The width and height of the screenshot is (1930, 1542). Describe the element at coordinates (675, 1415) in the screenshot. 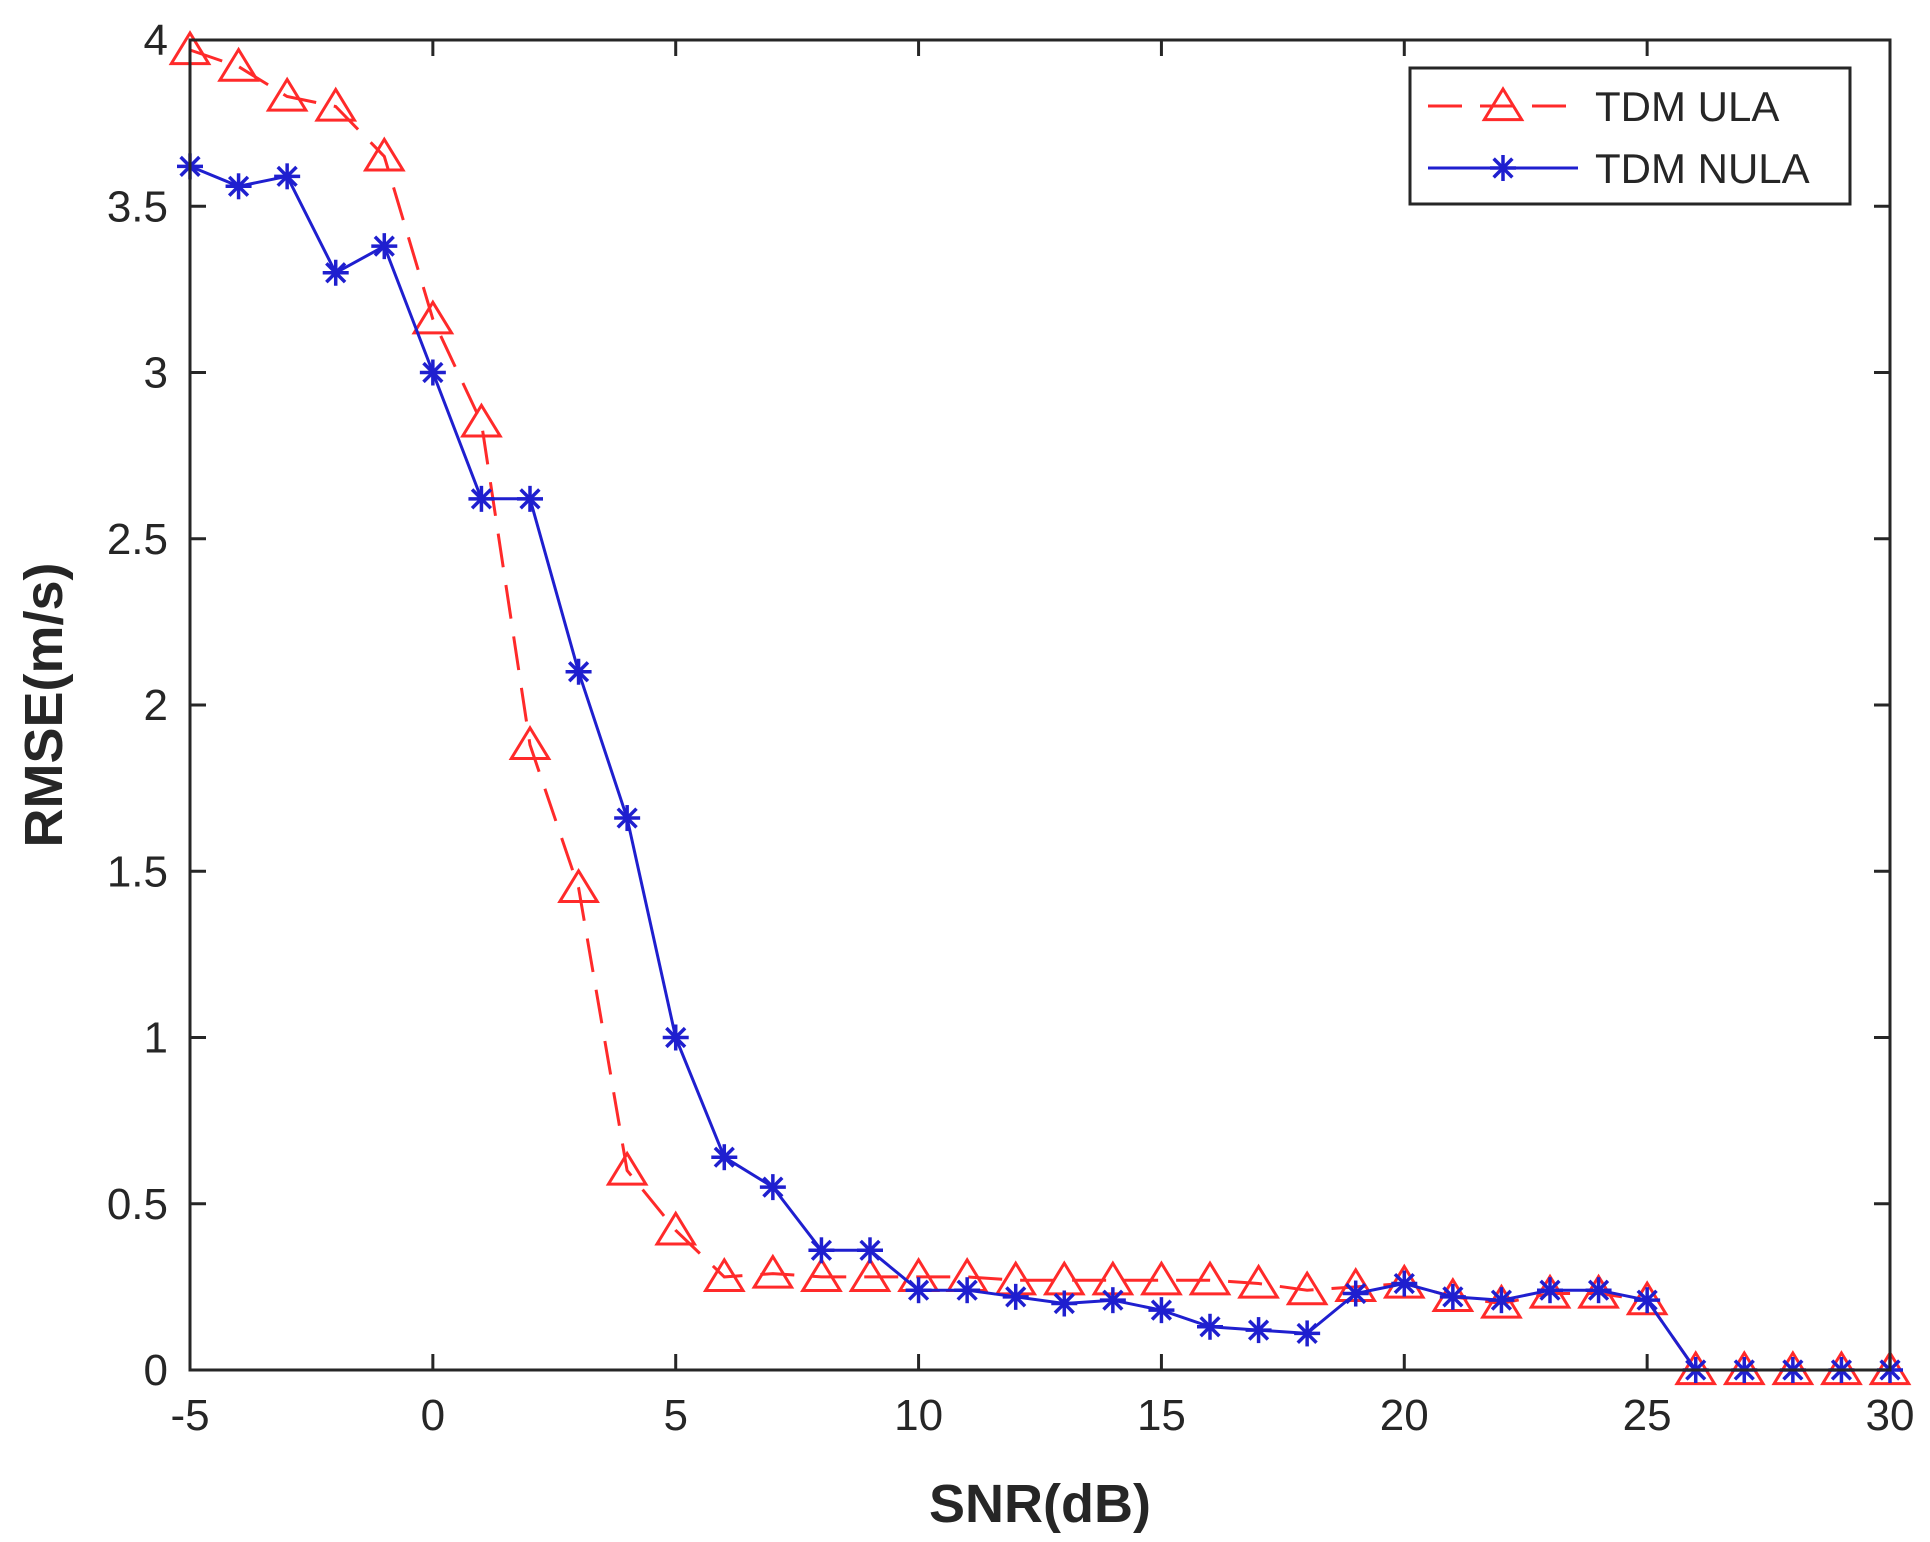

I see `x-tick-label: 5` at that location.